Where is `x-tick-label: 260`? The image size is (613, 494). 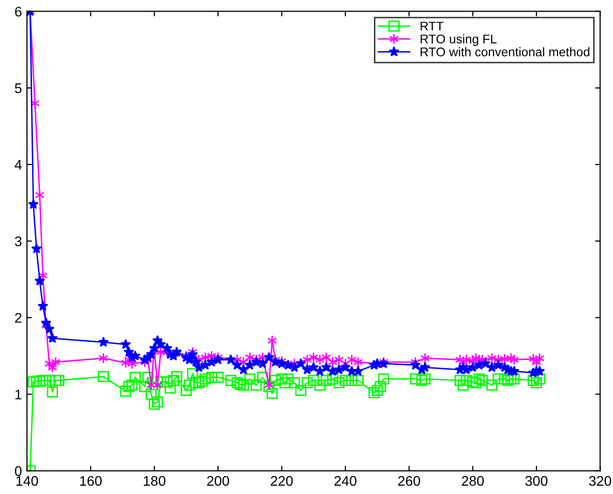
x-tick-label: 260 is located at coordinates (409, 481).